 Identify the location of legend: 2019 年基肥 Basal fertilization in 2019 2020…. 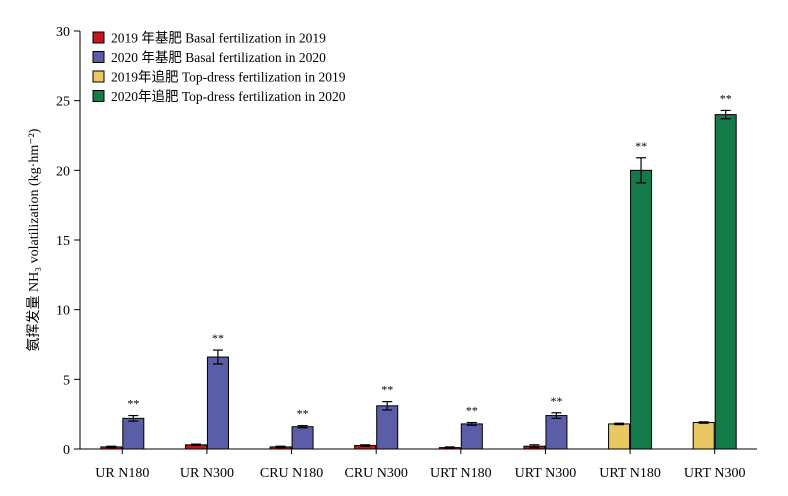
(219, 67).